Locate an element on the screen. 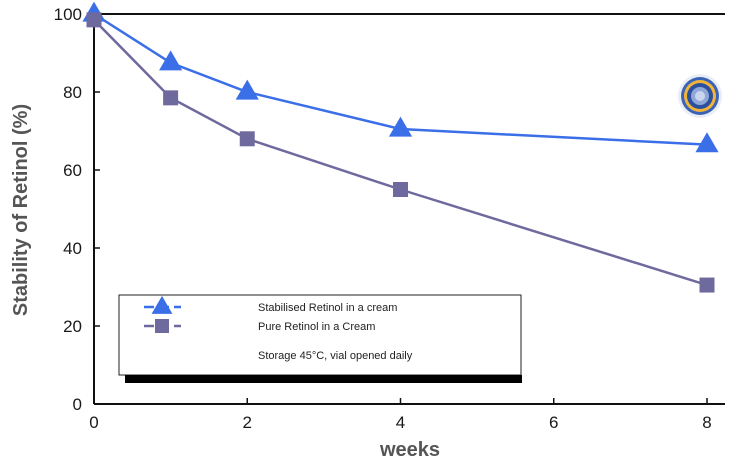  x-tick-label: 2 is located at coordinates (247, 422).